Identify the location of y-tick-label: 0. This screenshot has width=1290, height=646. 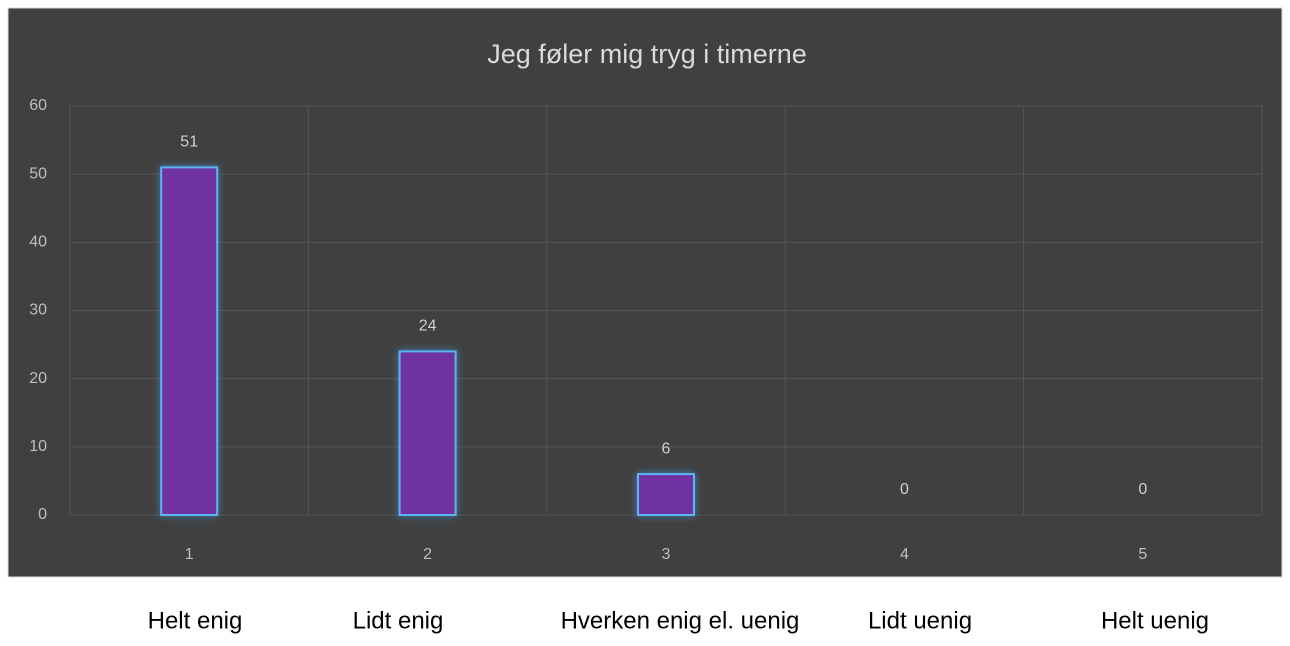
(42, 514).